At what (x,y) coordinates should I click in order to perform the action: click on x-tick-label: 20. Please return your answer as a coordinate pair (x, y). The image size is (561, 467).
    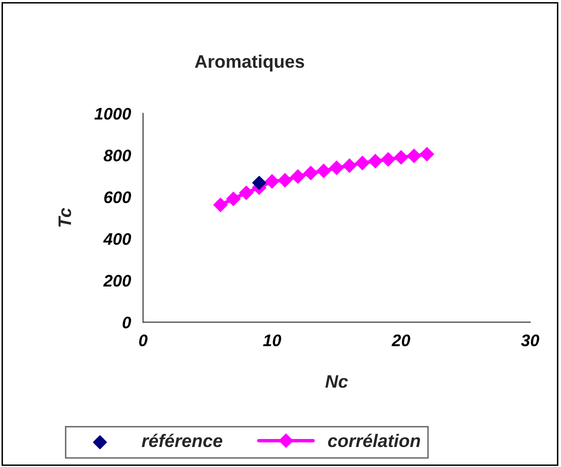
    Looking at the image, I should click on (401, 340).